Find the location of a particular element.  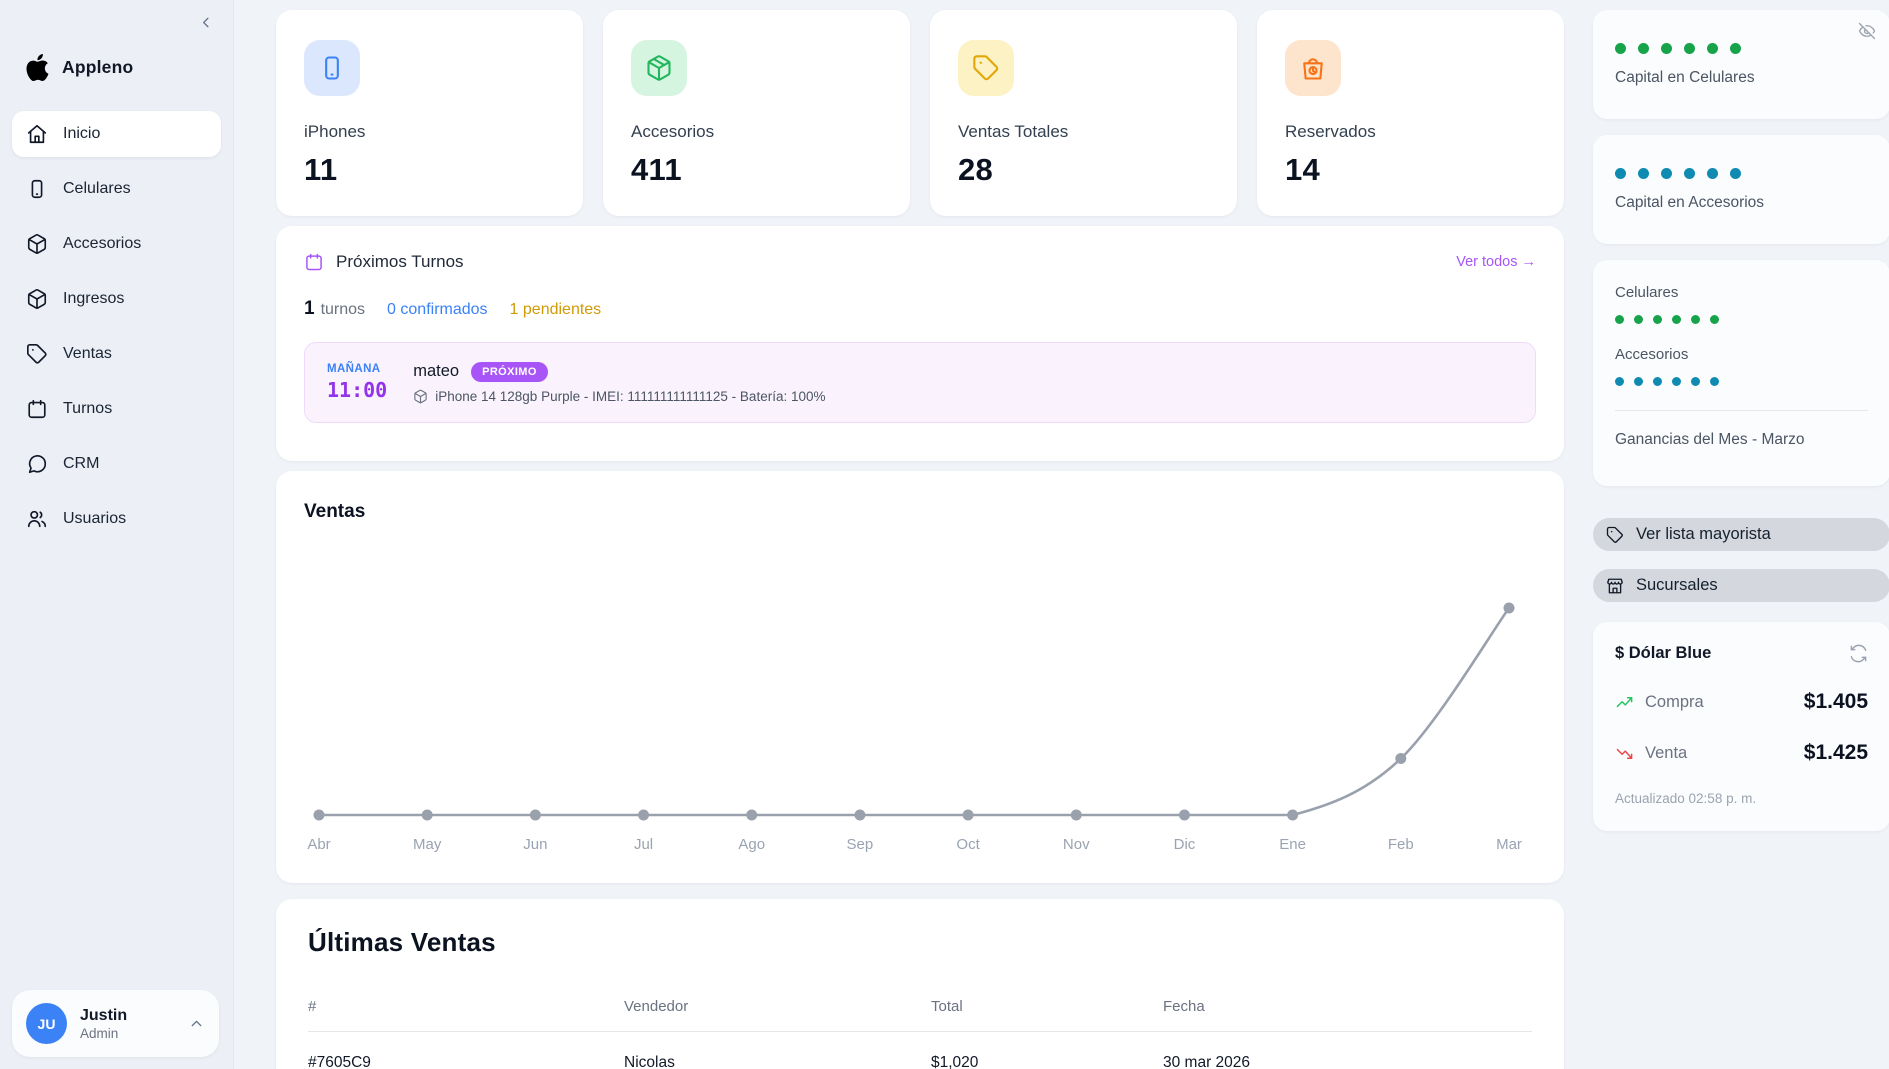

turnos-confirmed: 0 confirmados is located at coordinates (437, 309).